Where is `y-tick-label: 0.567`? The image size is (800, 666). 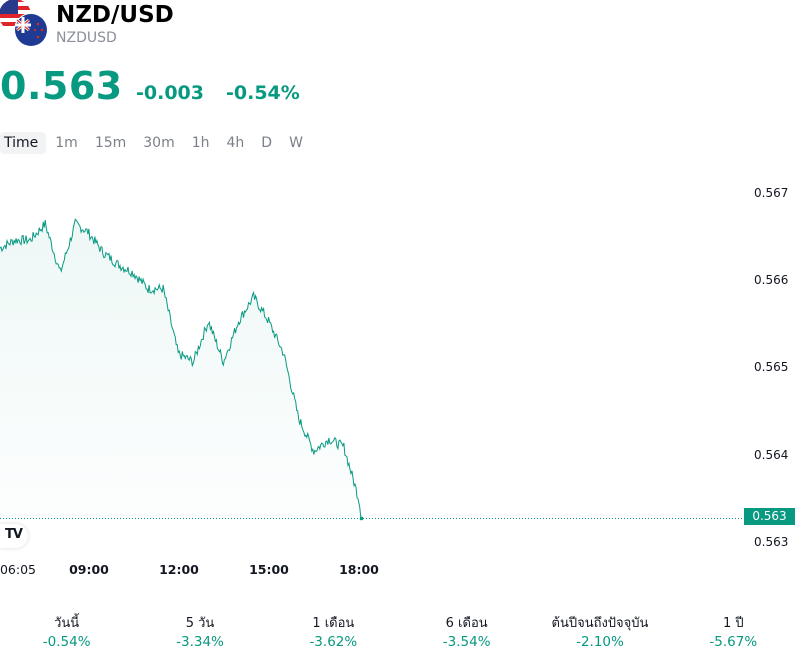 y-tick-label: 0.567 is located at coordinates (771, 193).